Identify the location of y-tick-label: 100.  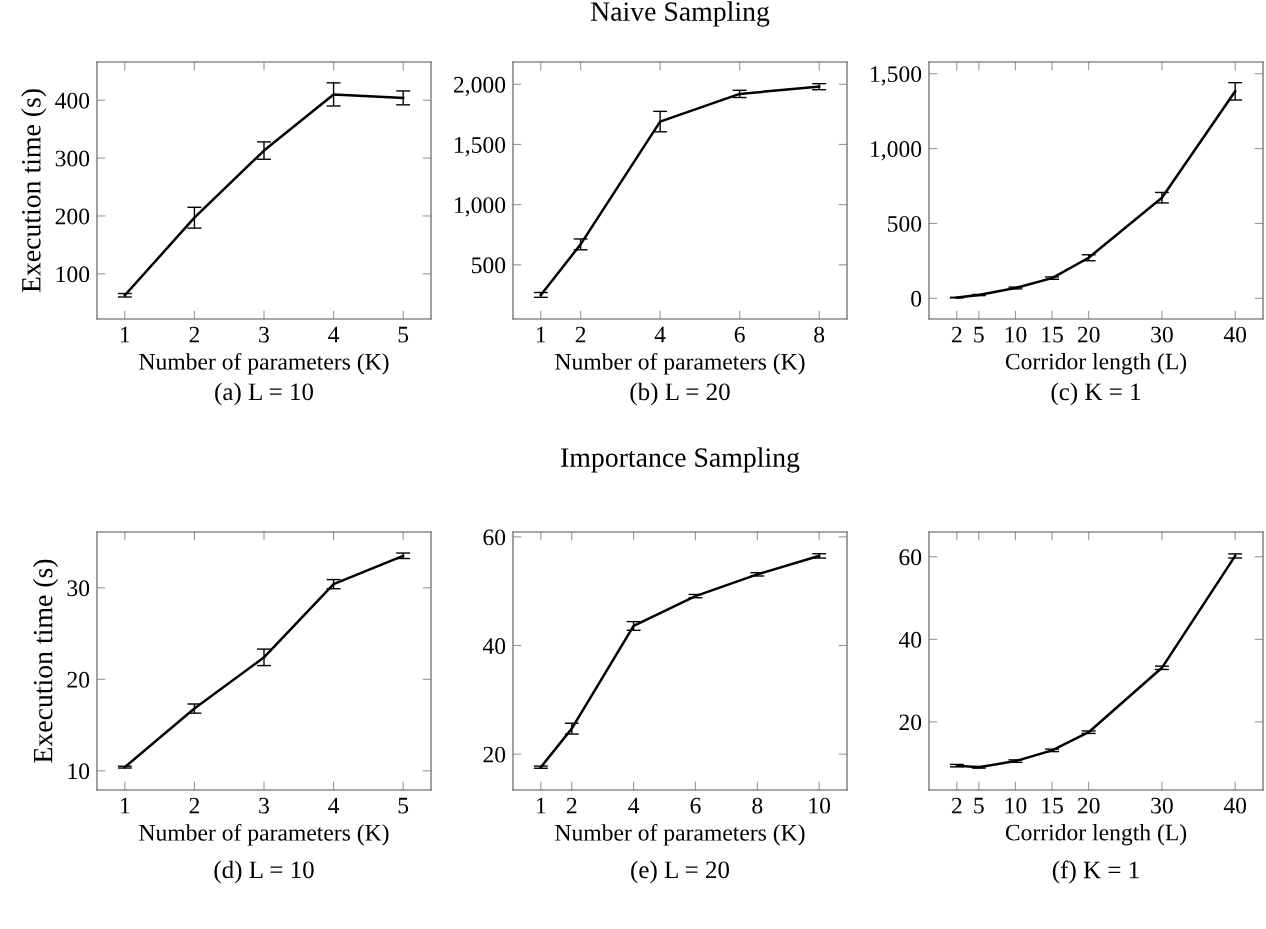
(73, 274).